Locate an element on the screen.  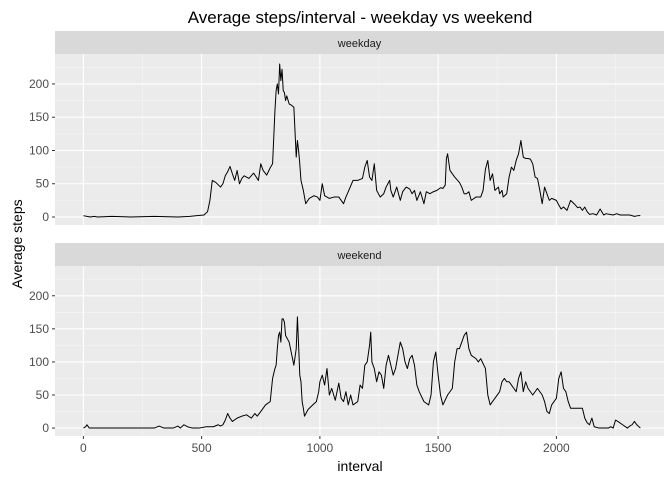
x-tick-label: 0 is located at coordinates (83, 448).